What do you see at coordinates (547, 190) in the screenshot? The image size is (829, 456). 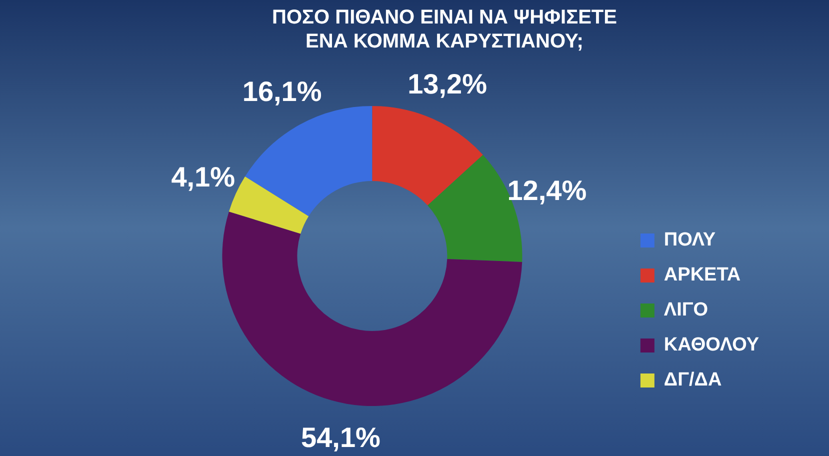 I see `data-label: 12,4%` at bounding box center [547, 190].